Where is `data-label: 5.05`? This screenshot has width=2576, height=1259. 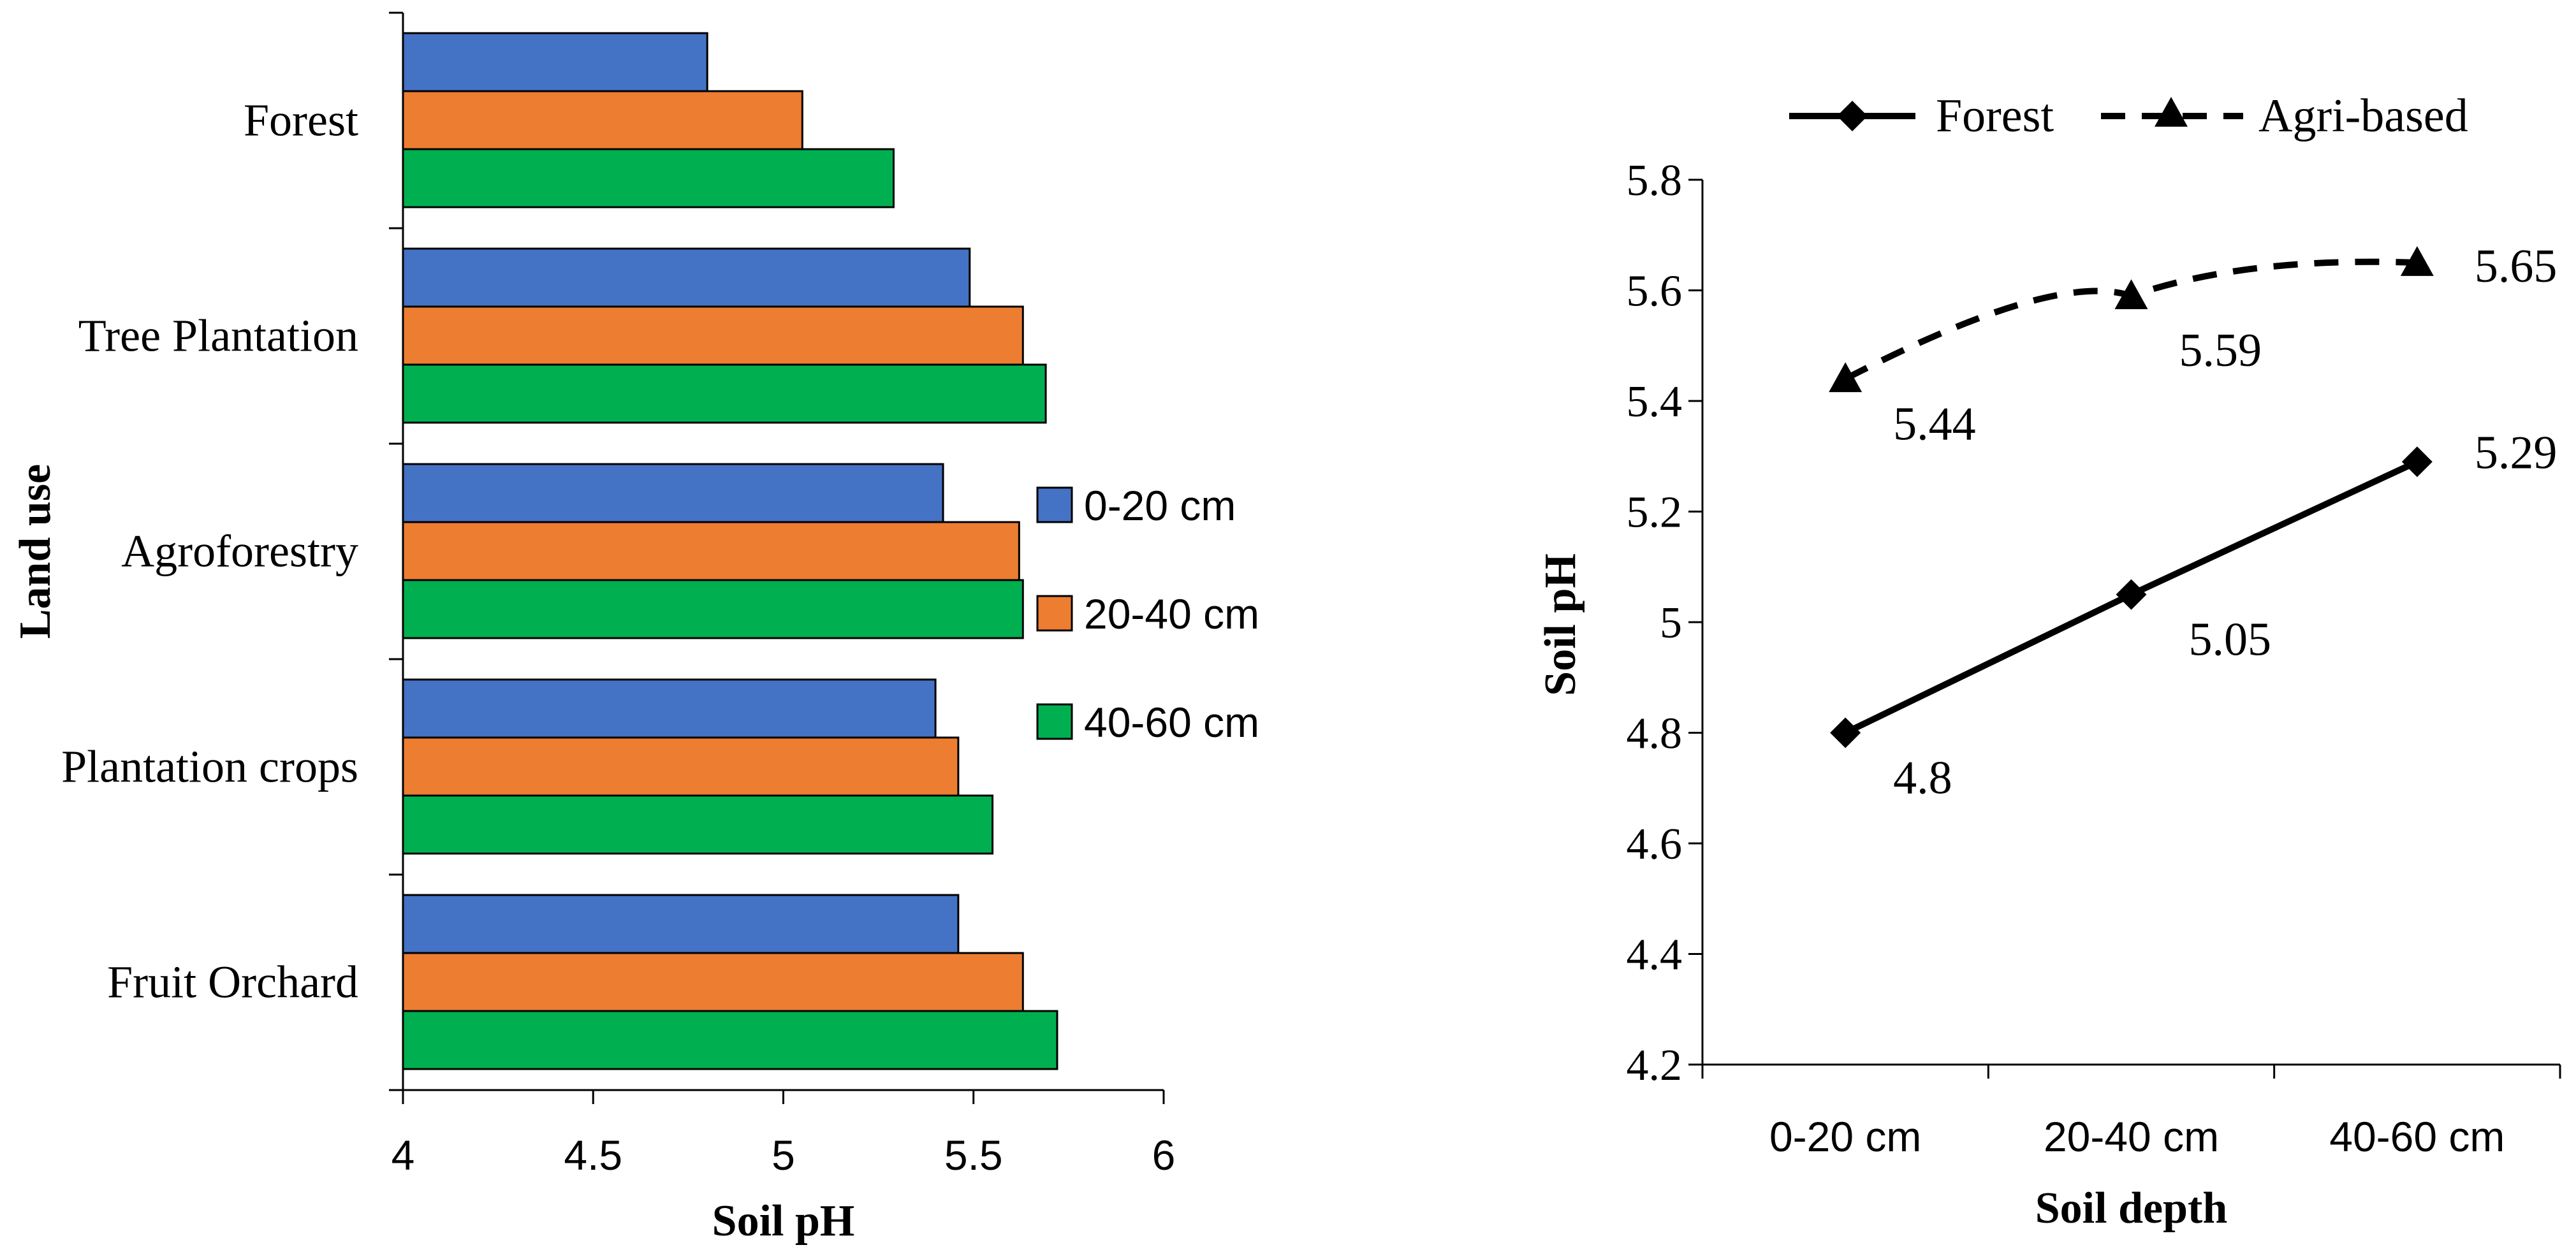 data-label: 5.05 is located at coordinates (2230, 640).